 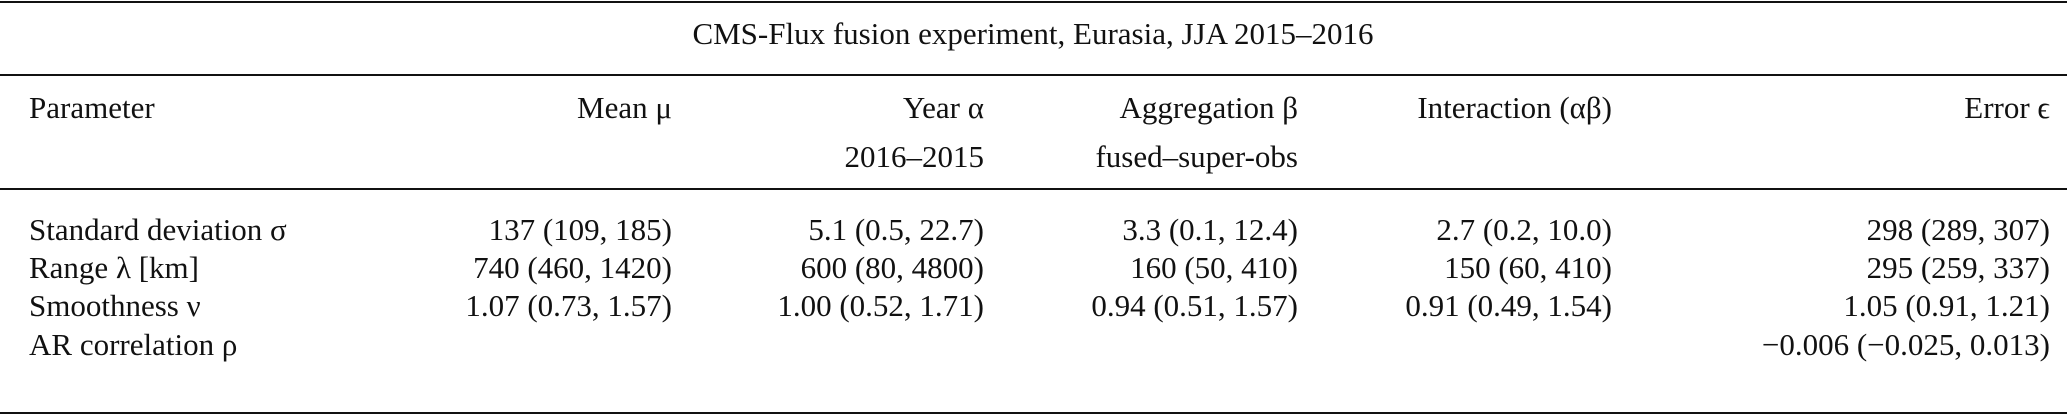 What do you see at coordinates (1508, 305) in the screenshot?
I see `cell-value: 0.91 (0.49, 1.54)` at bounding box center [1508, 305].